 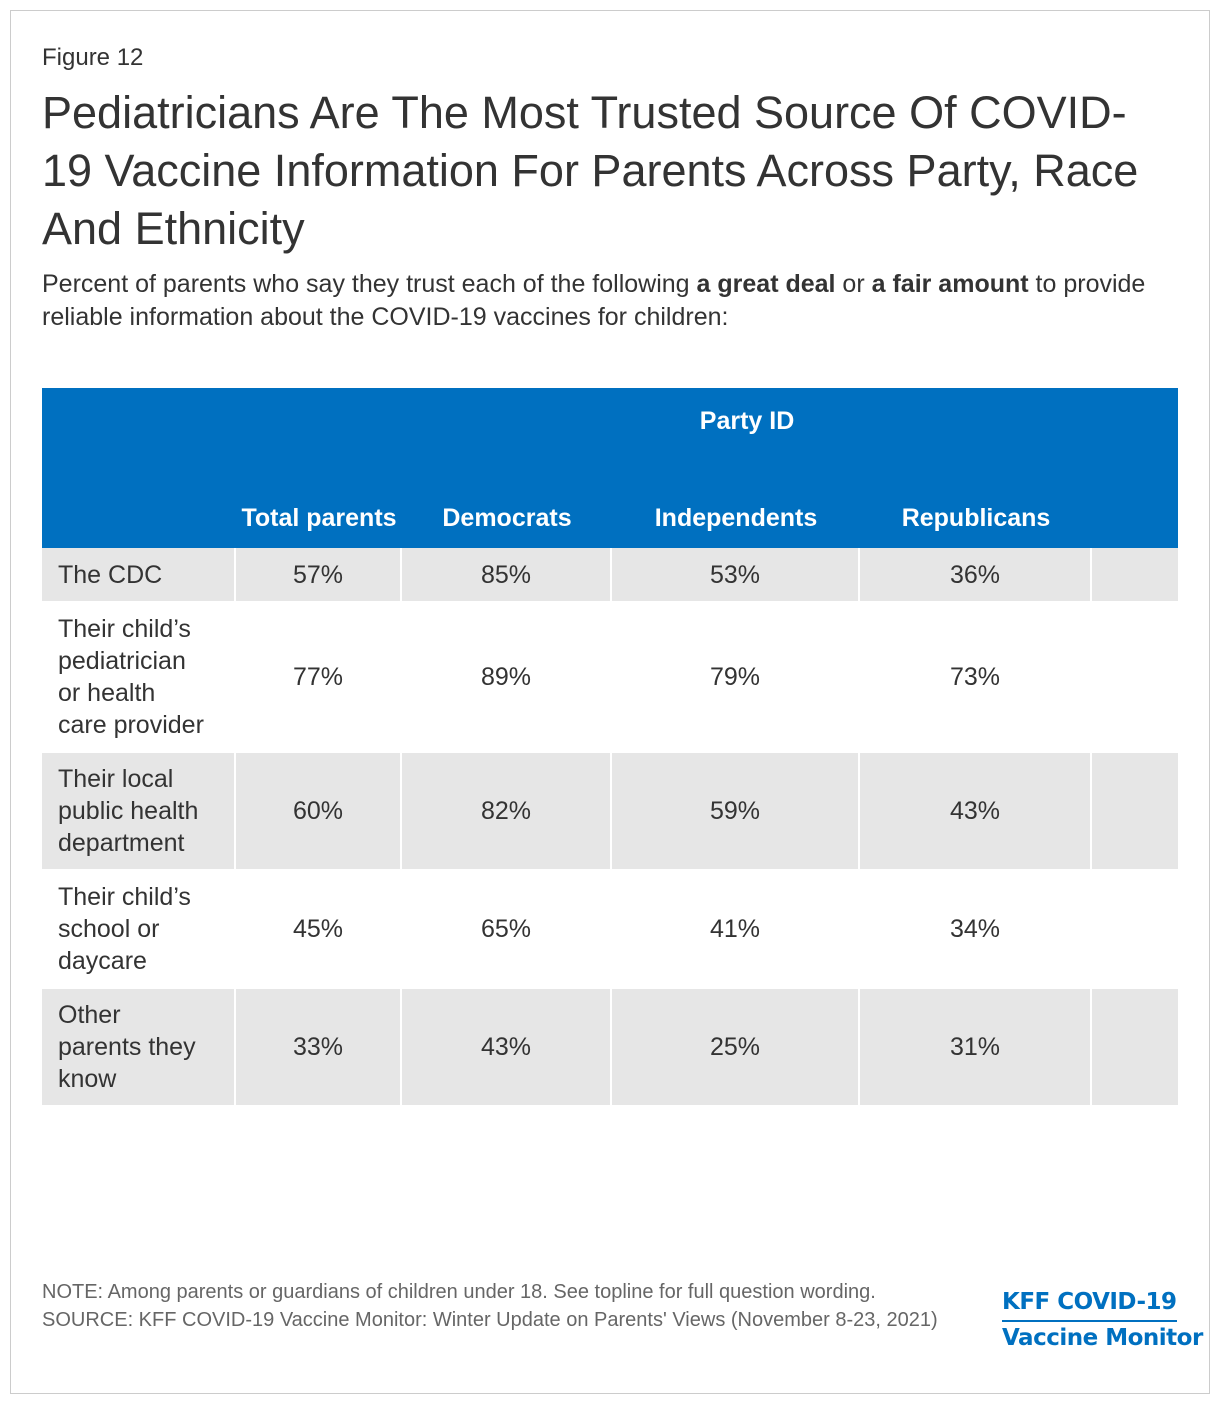 What do you see at coordinates (139, 575) in the screenshot?
I see `row-label: The CDC` at bounding box center [139, 575].